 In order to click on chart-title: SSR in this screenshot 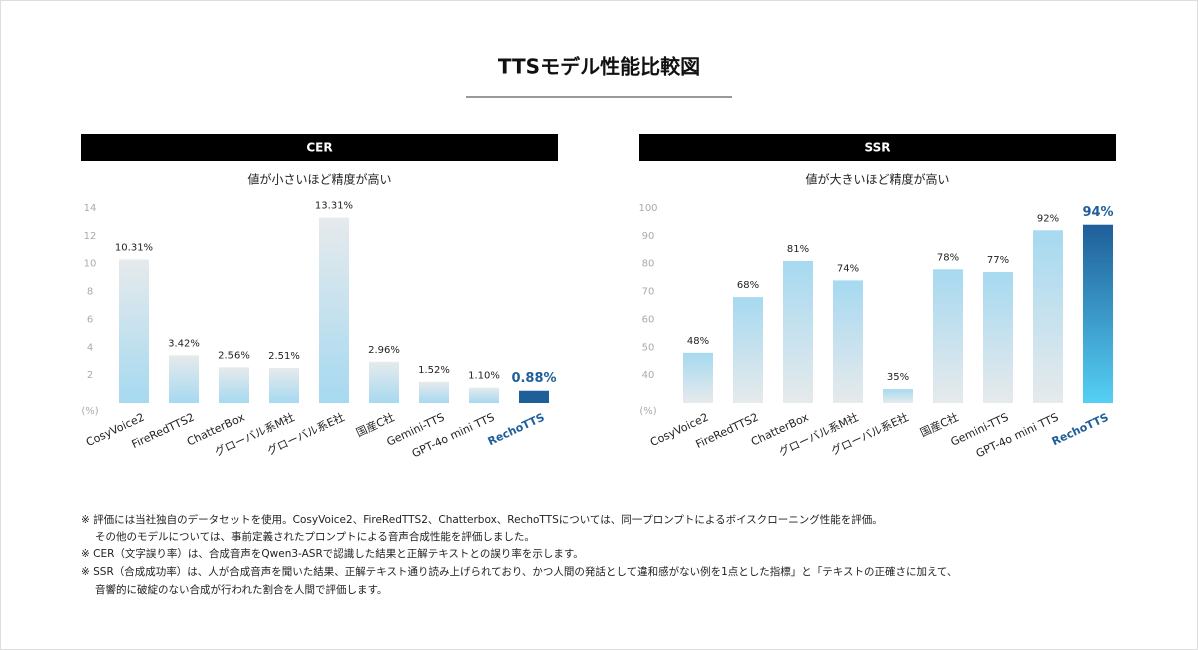, I will do `click(878, 148)`.